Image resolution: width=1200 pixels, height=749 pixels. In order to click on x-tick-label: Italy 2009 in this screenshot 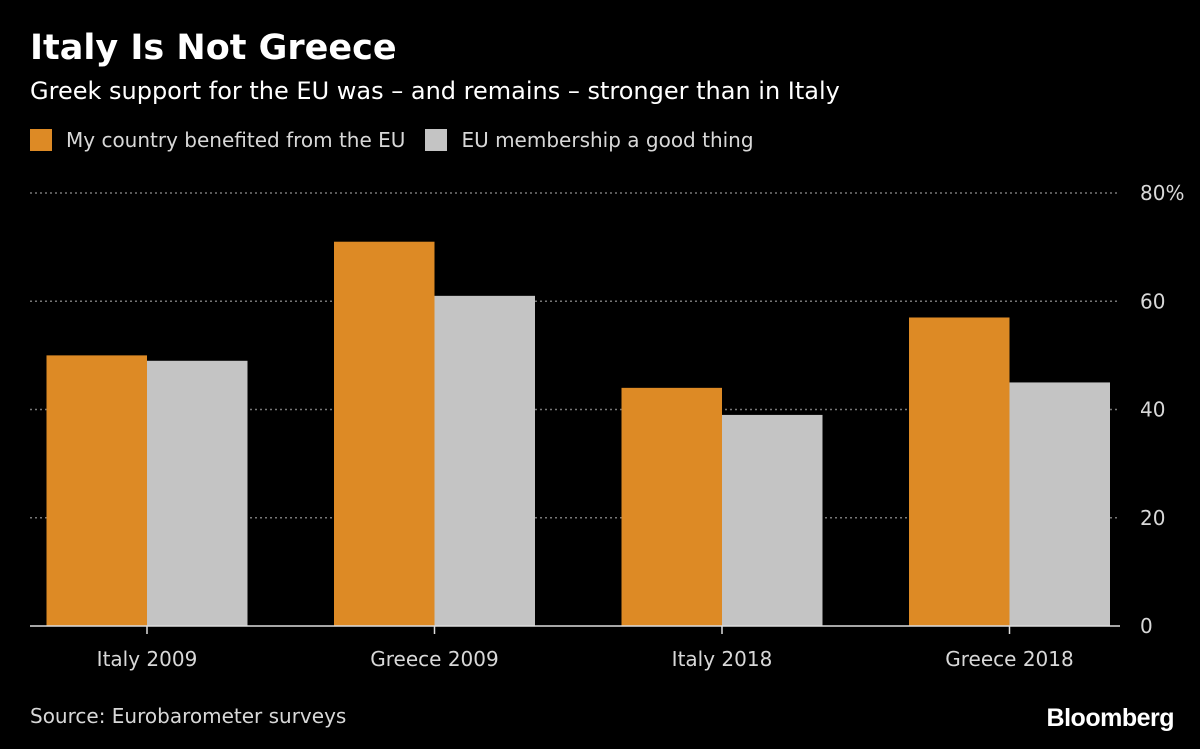, I will do `click(147, 659)`.